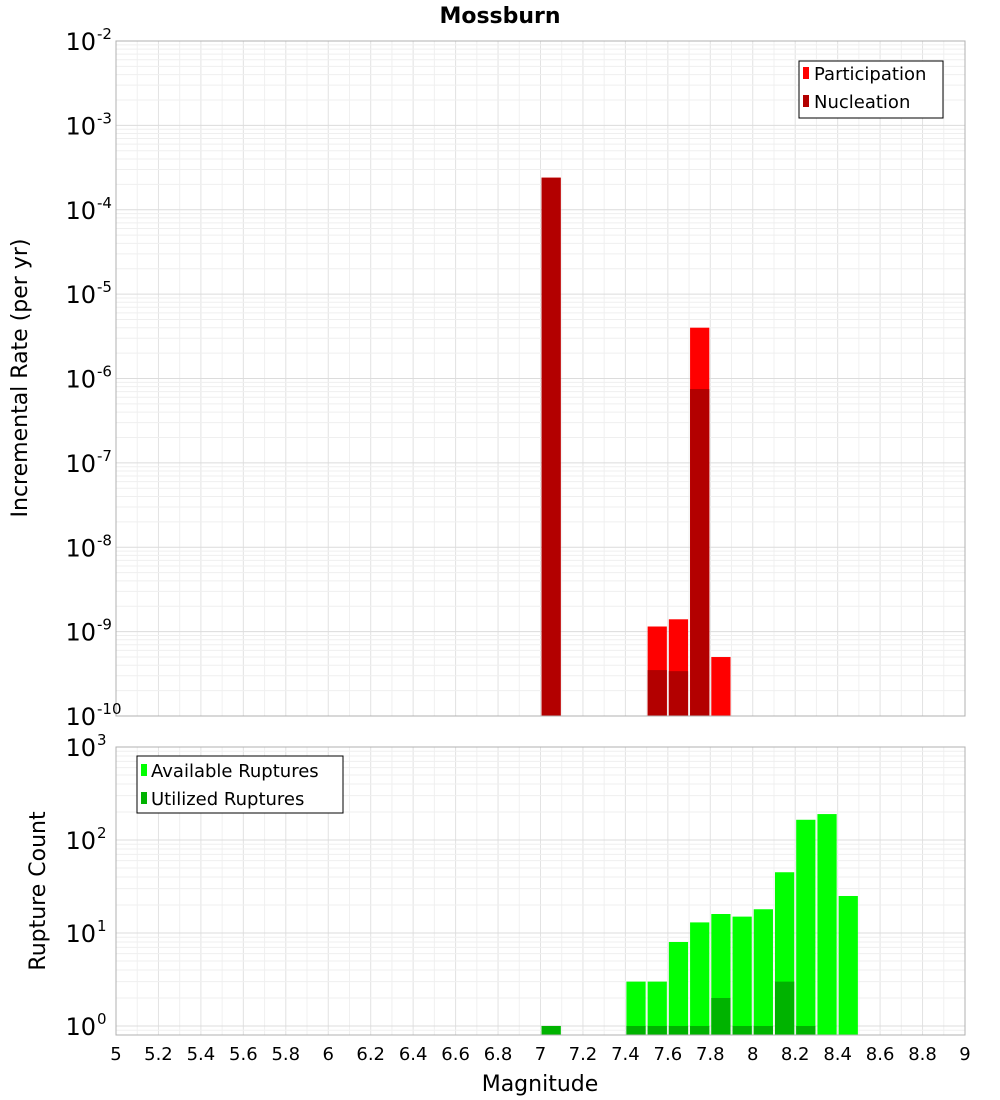 This screenshot has height=1100, width=1000. Describe the element at coordinates (104, 118) in the screenshot. I see `y-tick-exponent: -3` at that location.